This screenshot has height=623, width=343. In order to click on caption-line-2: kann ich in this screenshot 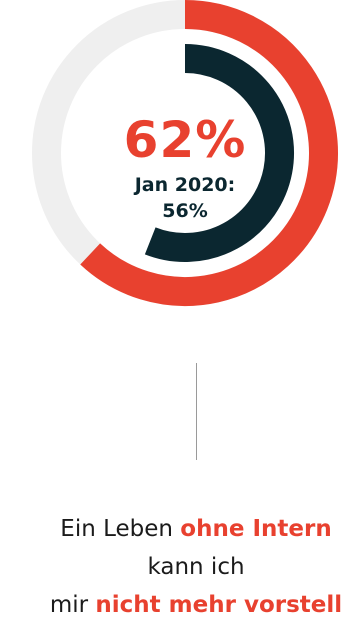, I will do `click(196, 567)`.